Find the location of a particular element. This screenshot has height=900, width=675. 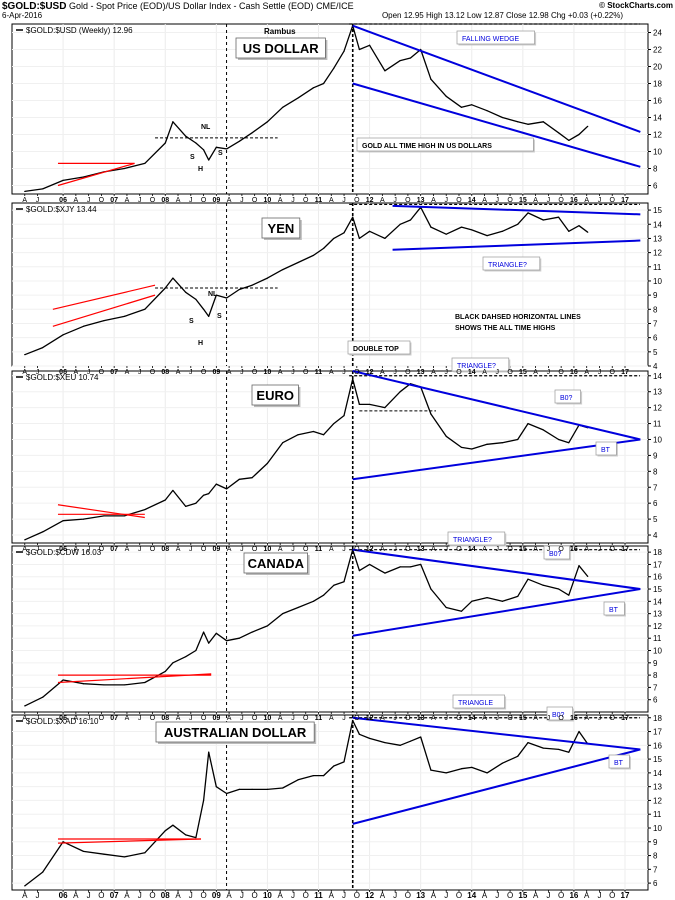

y-tick-label: 8 is located at coordinates (655, 309).